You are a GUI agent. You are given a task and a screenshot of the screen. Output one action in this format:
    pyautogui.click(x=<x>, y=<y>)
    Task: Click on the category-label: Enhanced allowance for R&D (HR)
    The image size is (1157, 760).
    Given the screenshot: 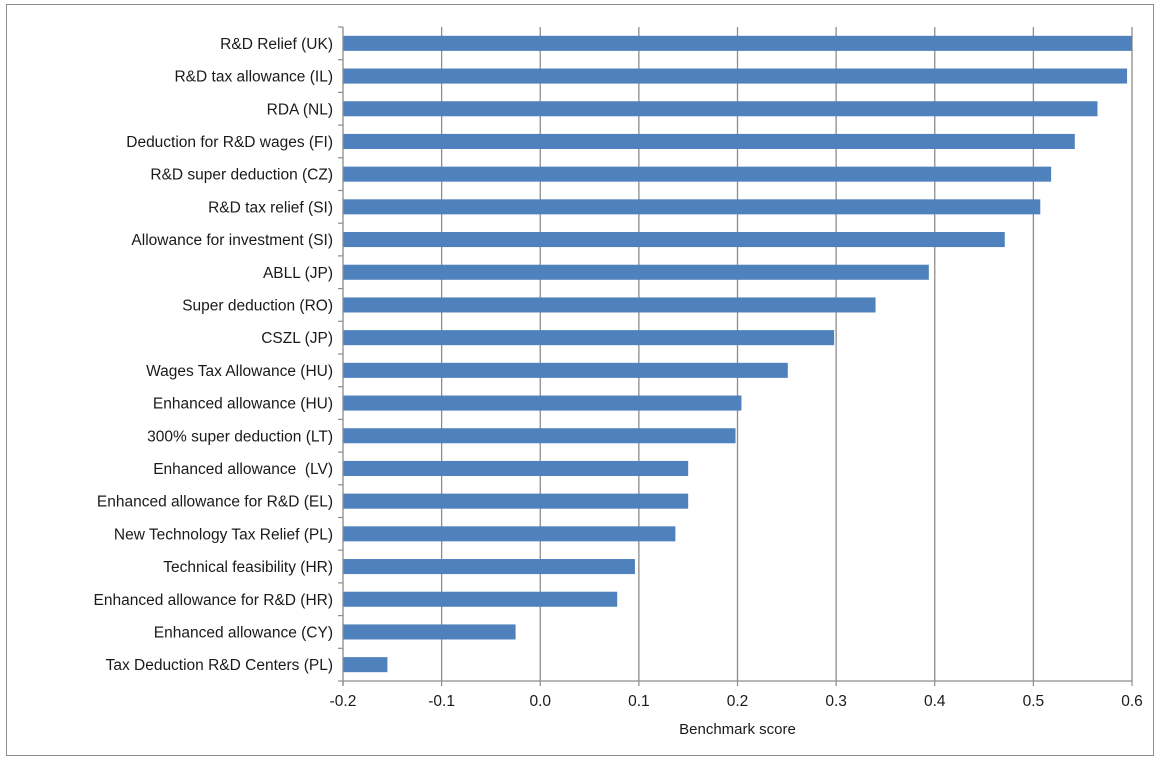 What is the action you would take?
    pyautogui.click(x=214, y=600)
    